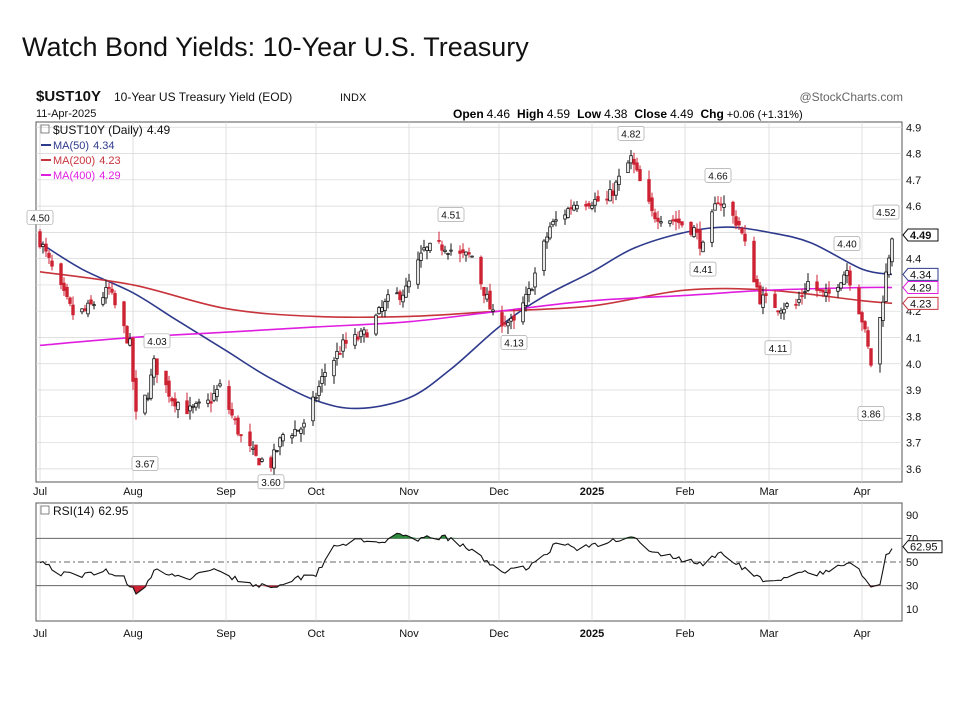 The height and width of the screenshot is (720, 960). Describe the element at coordinates (157, 341) in the screenshot. I see `price-label: 4.03` at that location.